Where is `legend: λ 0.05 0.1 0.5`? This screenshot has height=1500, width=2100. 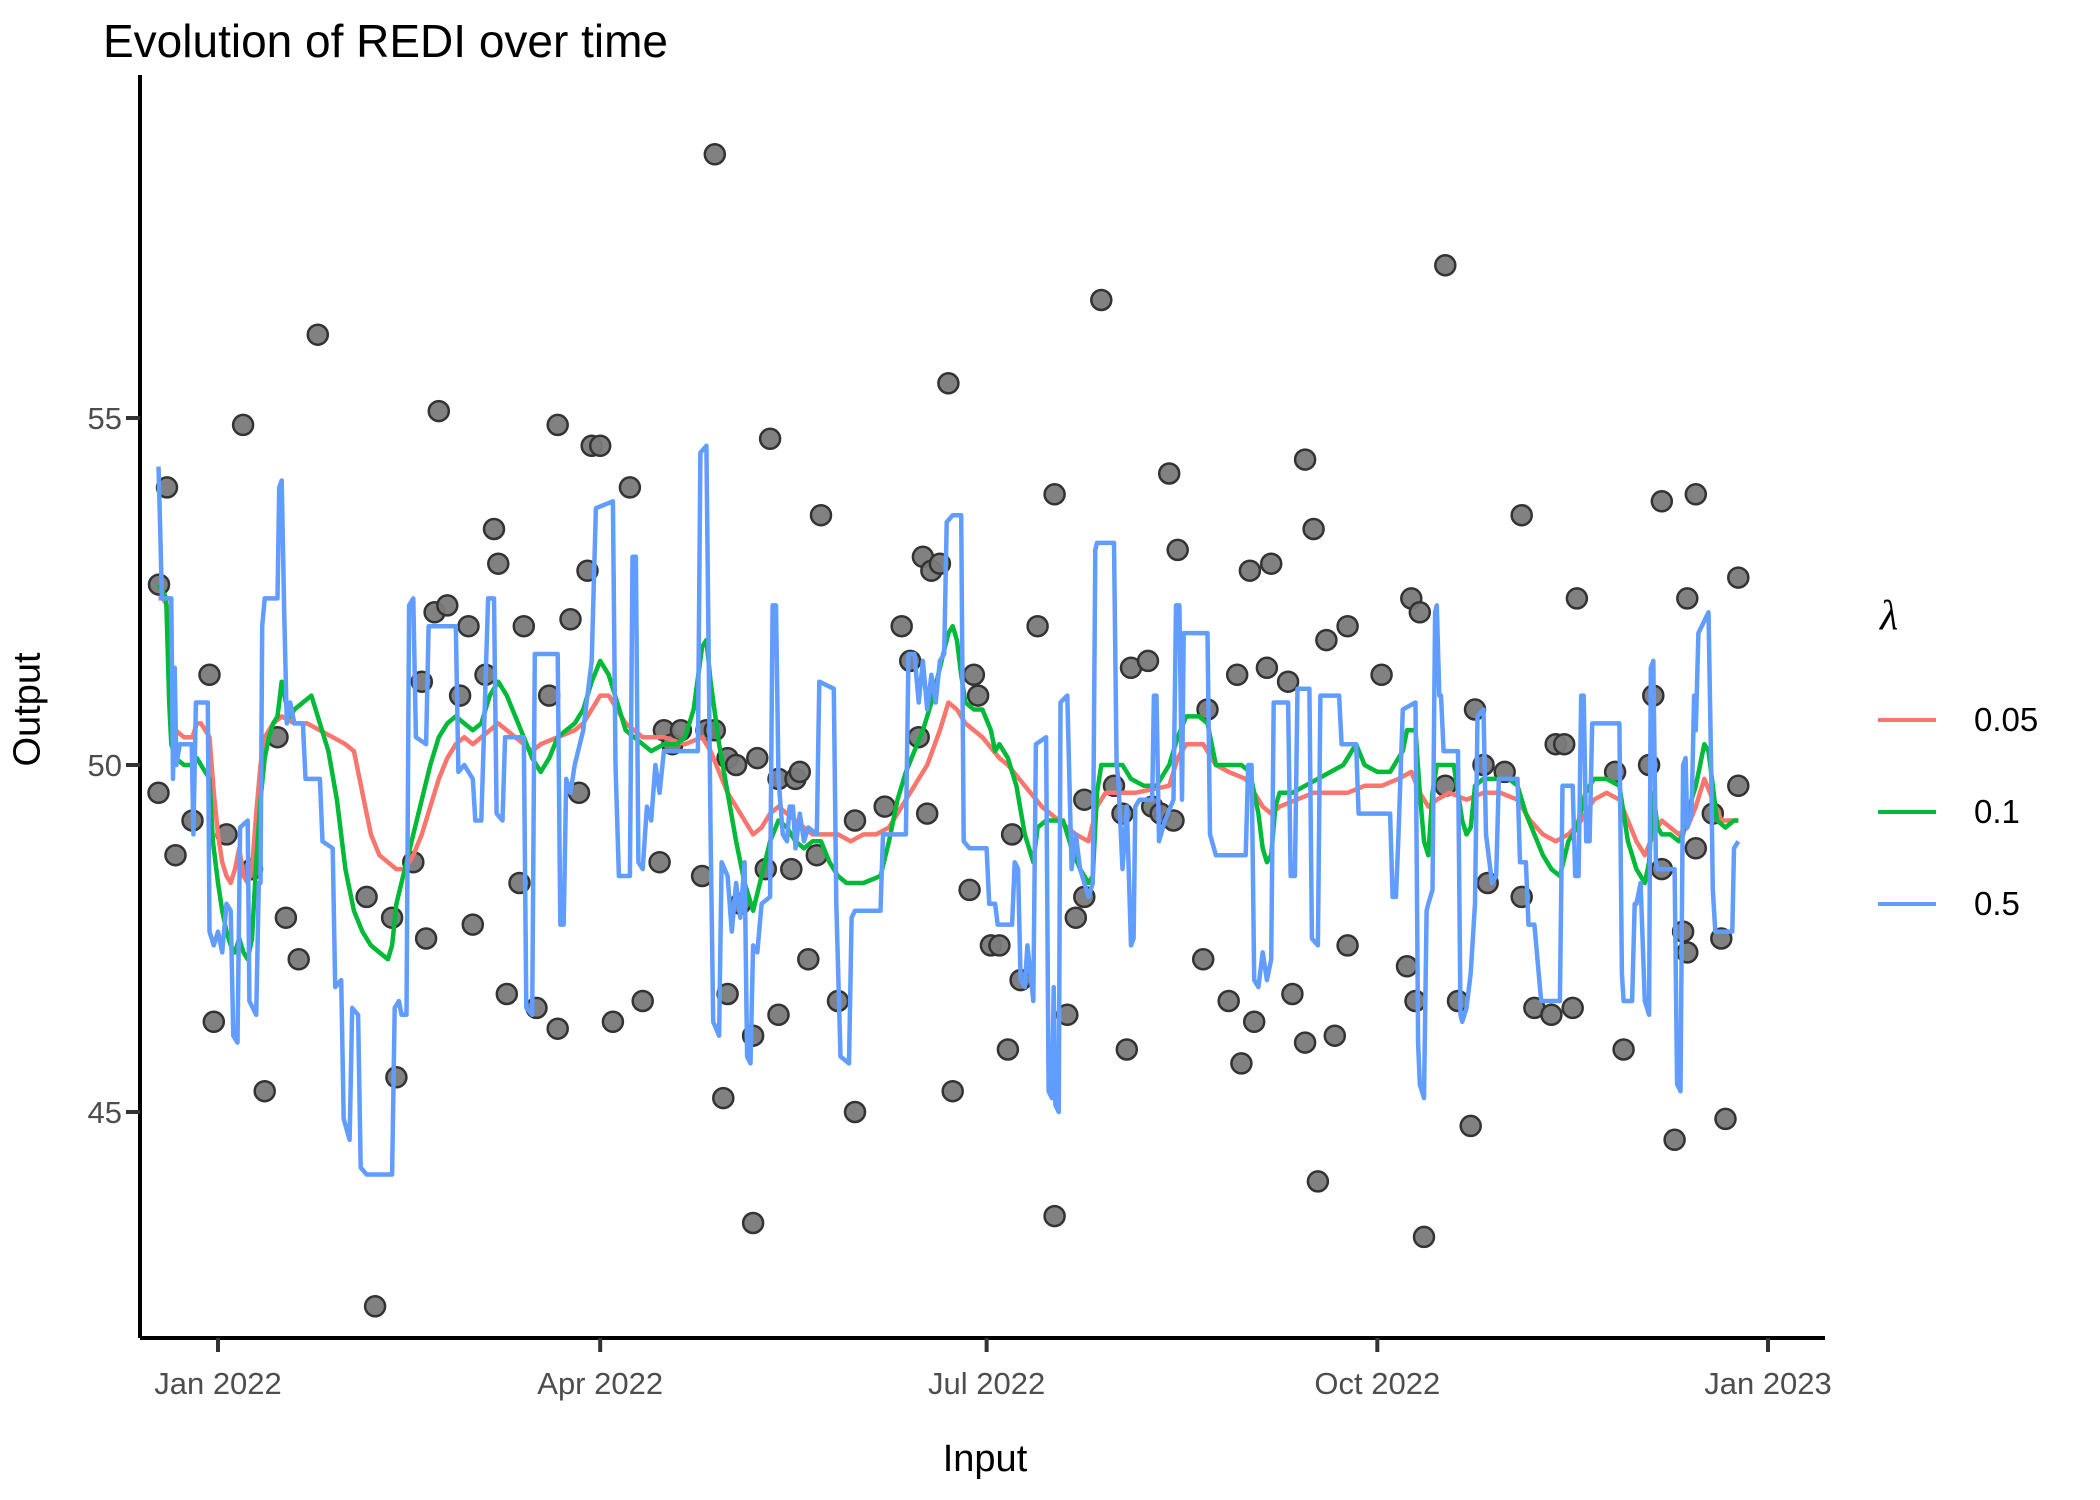 legend: λ 0.05 0.1 0.5 is located at coordinates (1983, 771).